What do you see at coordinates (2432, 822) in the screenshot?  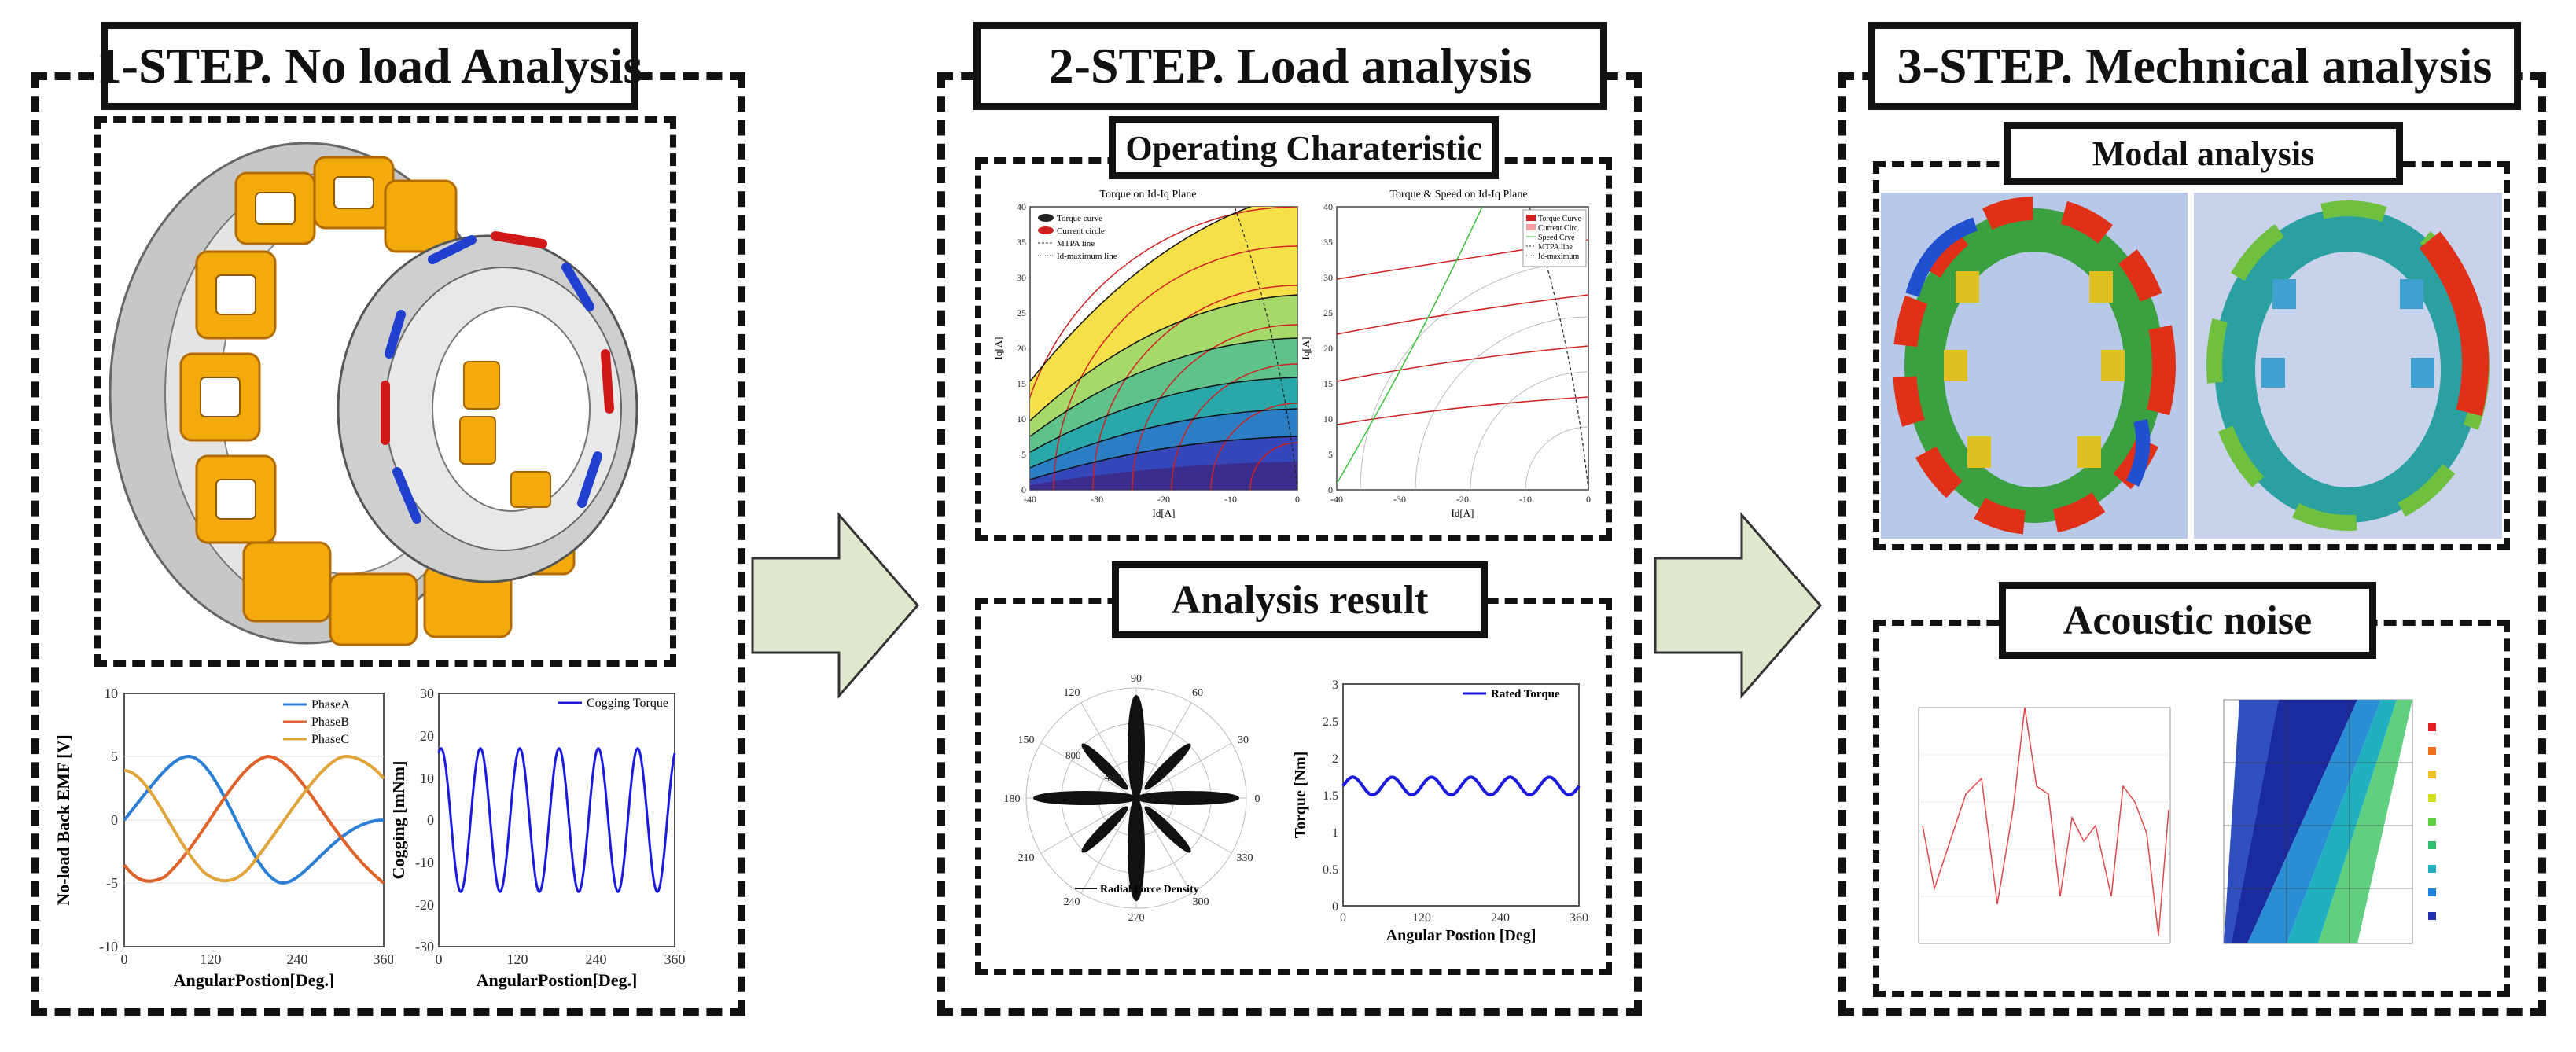 I see `campbell-colorbar` at bounding box center [2432, 822].